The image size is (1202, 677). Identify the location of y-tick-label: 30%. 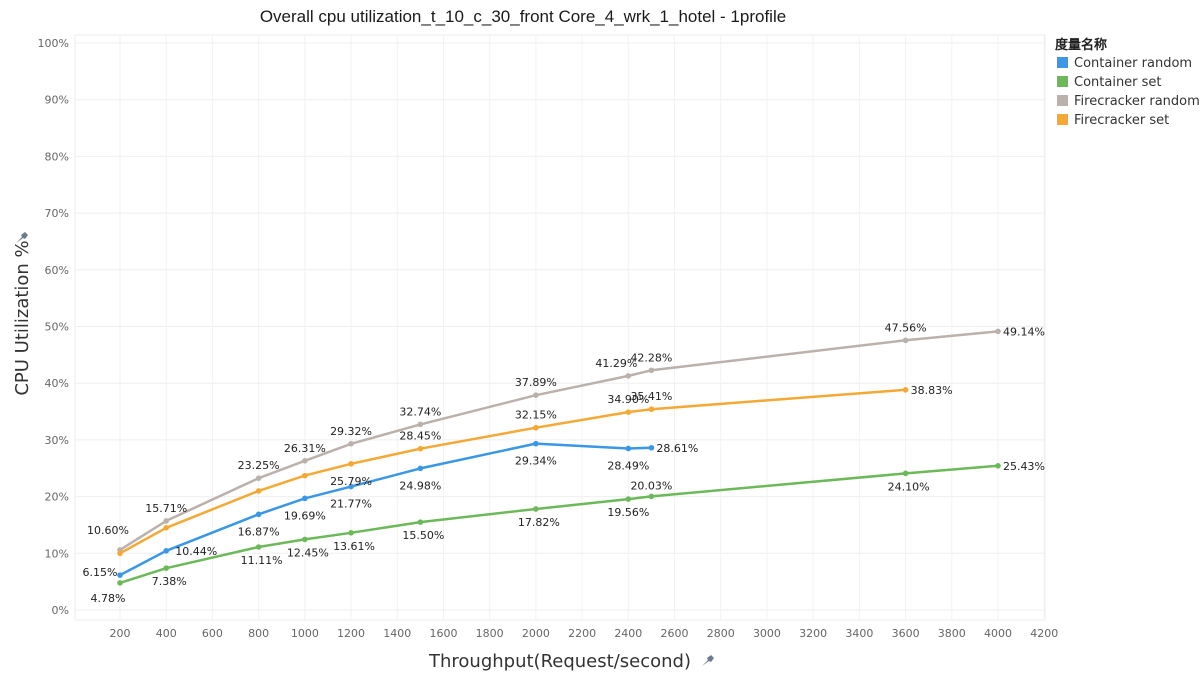
(57, 440).